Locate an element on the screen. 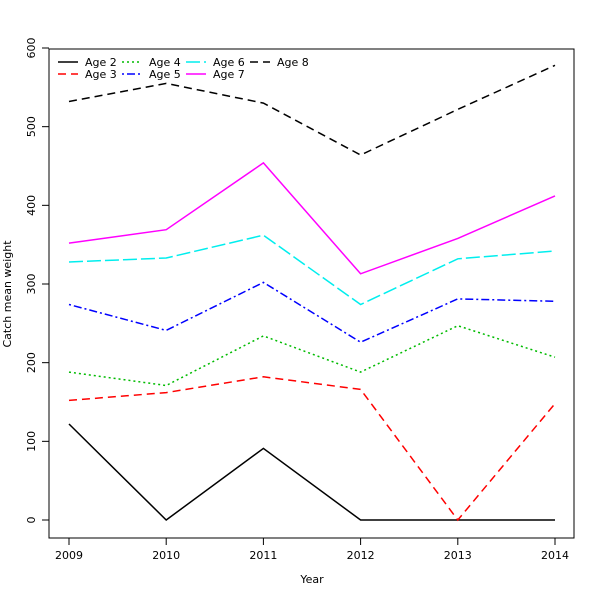 The width and height of the screenshot is (600, 600). legend-label: Age 6 is located at coordinates (229, 62).